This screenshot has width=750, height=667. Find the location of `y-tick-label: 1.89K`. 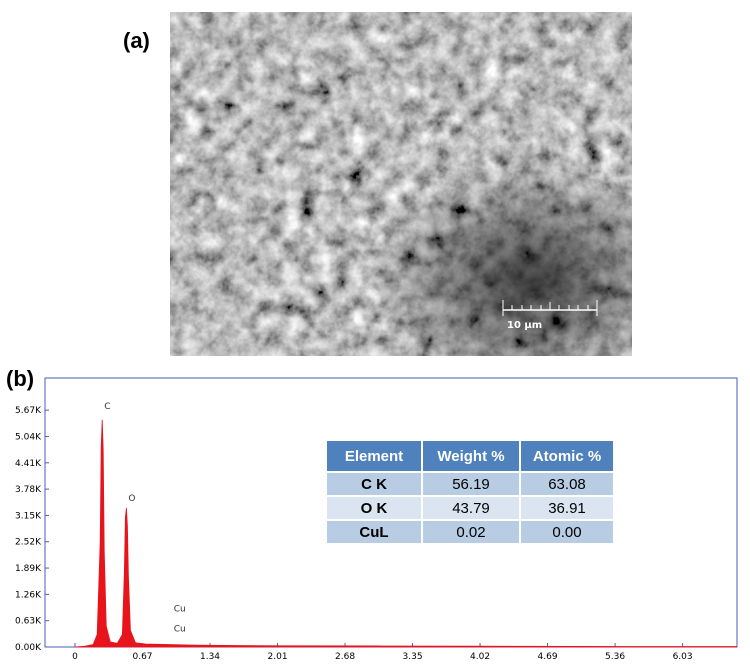

y-tick-label: 1.89K is located at coordinates (28, 569).